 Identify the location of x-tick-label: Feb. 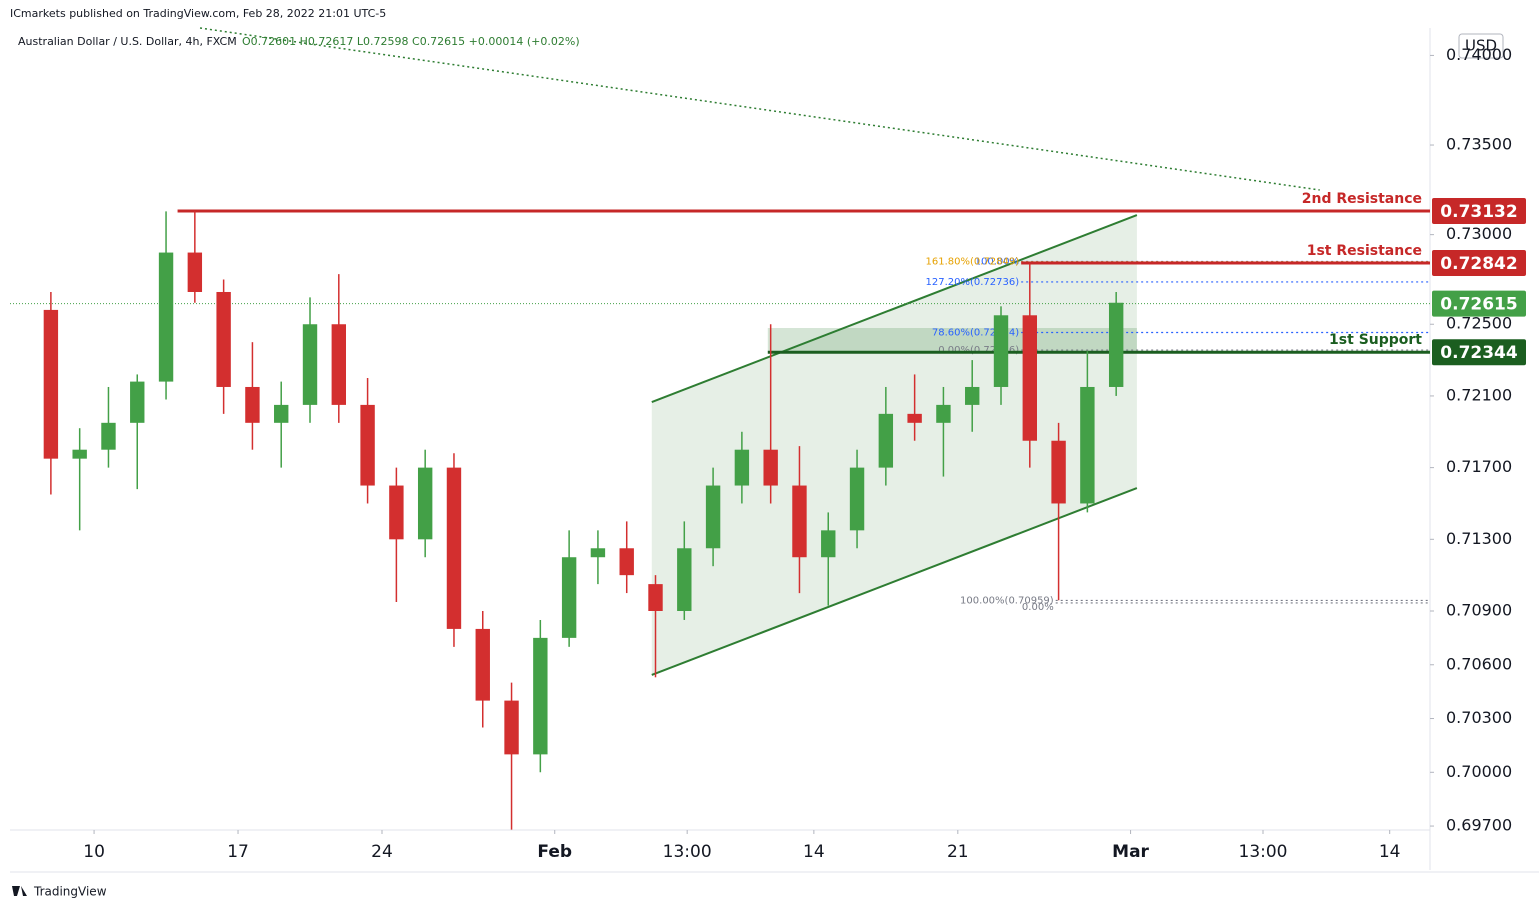
(554, 852).